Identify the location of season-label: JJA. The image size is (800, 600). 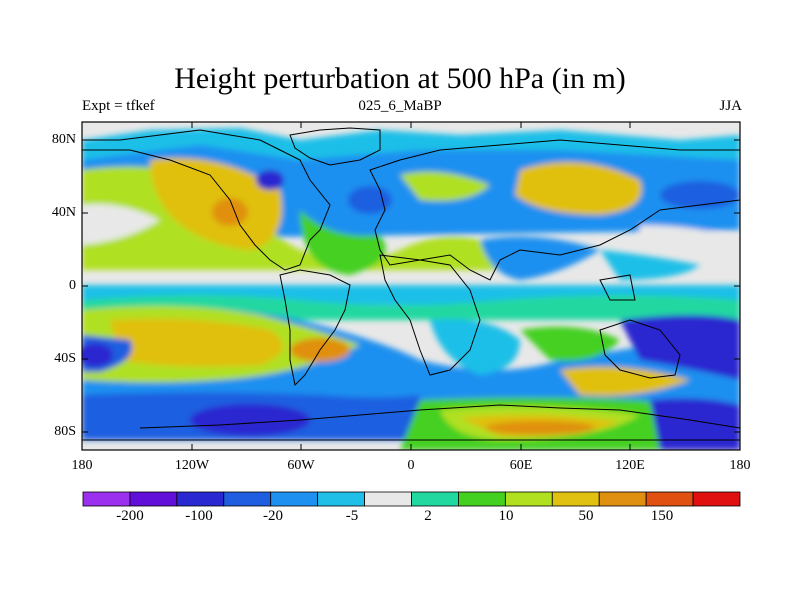
(730, 106).